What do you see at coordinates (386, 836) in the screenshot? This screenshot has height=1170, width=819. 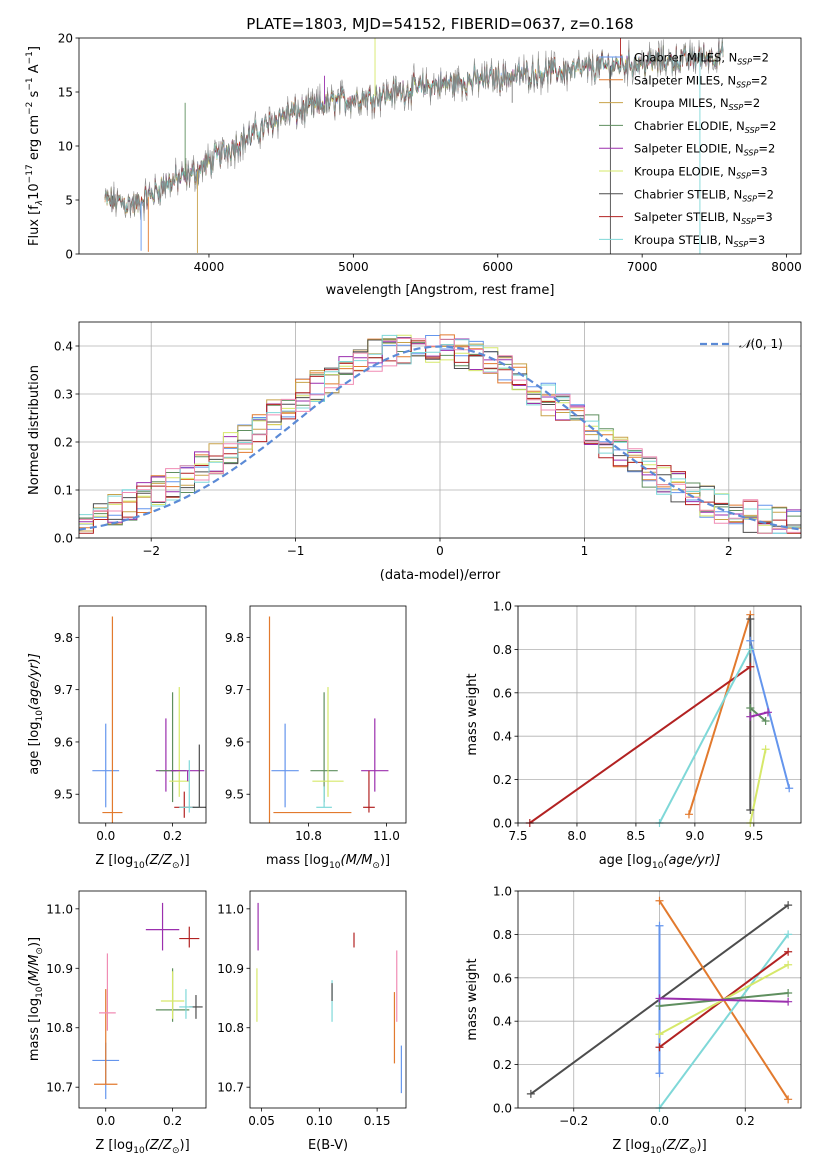 I see `x-tick-label: 11.0` at bounding box center [386, 836].